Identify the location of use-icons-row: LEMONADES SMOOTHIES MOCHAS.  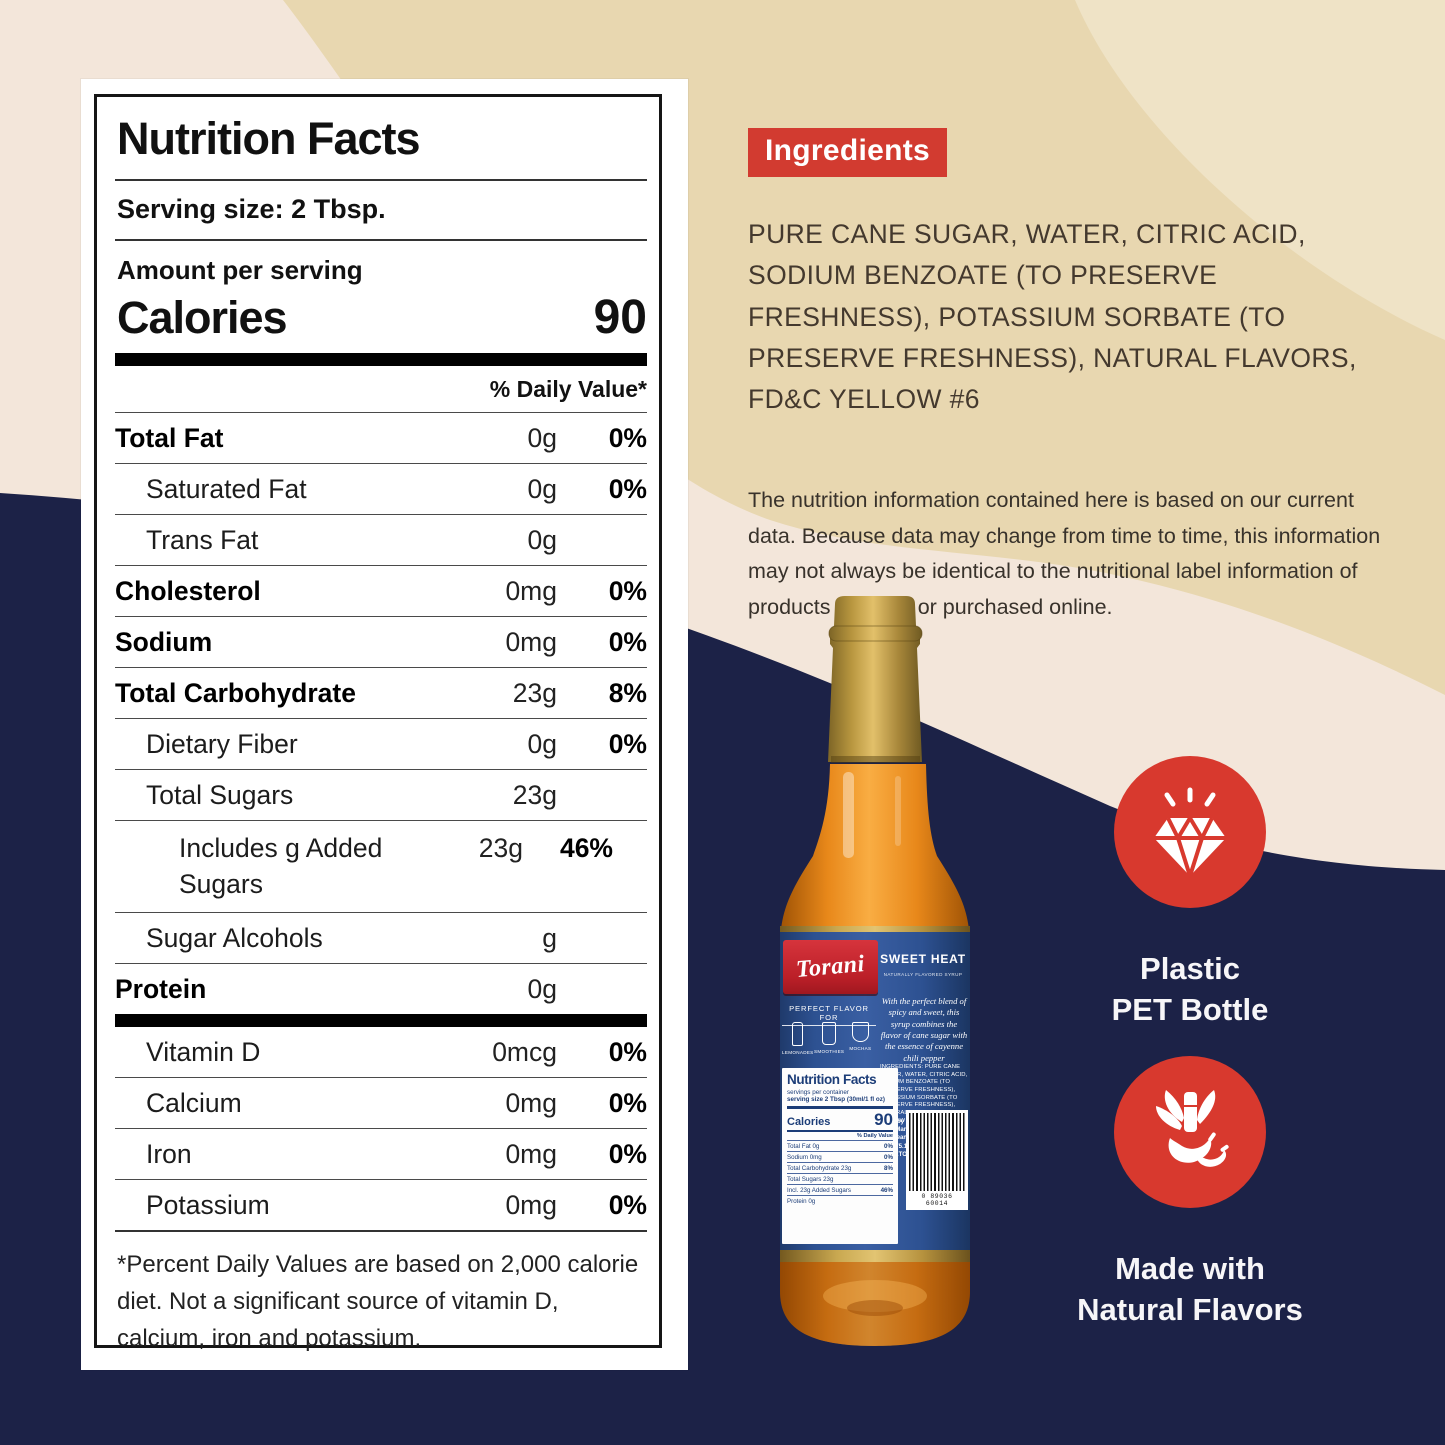
(829, 1038).